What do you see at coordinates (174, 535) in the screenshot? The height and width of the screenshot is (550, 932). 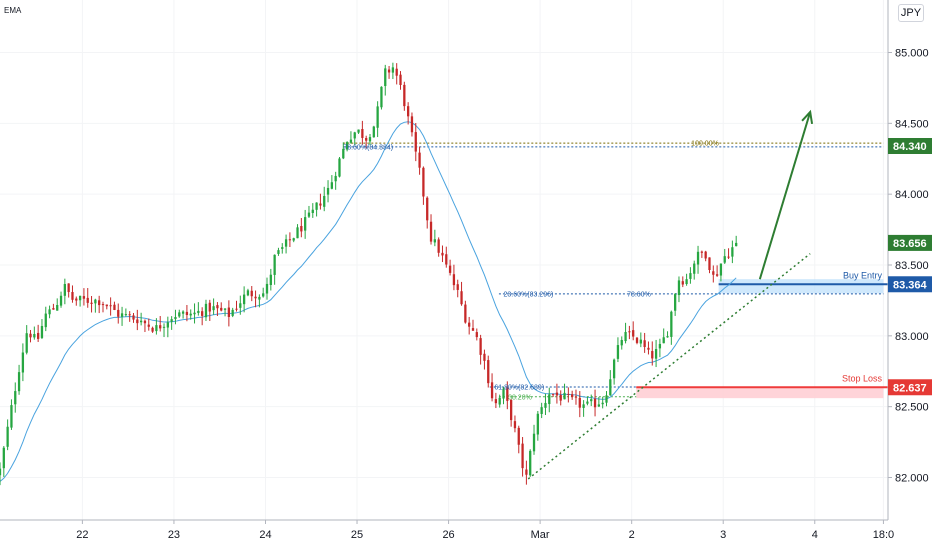 I see `x-tick-label: 23` at bounding box center [174, 535].